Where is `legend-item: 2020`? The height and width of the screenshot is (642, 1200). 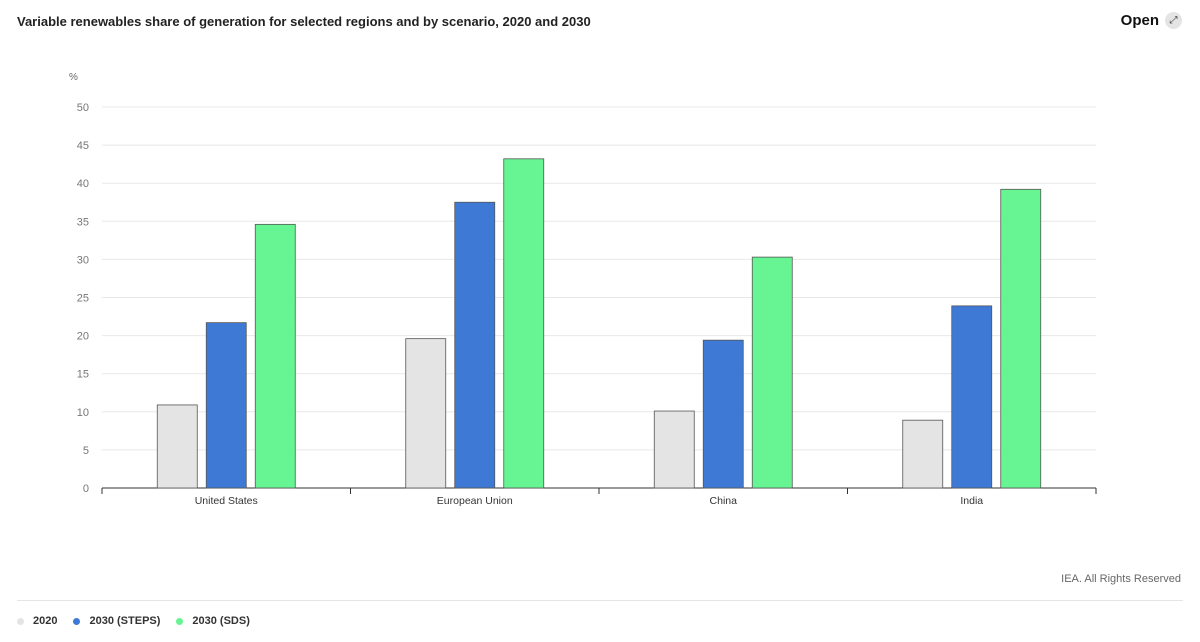
legend-item: 2020 is located at coordinates (37, 621).